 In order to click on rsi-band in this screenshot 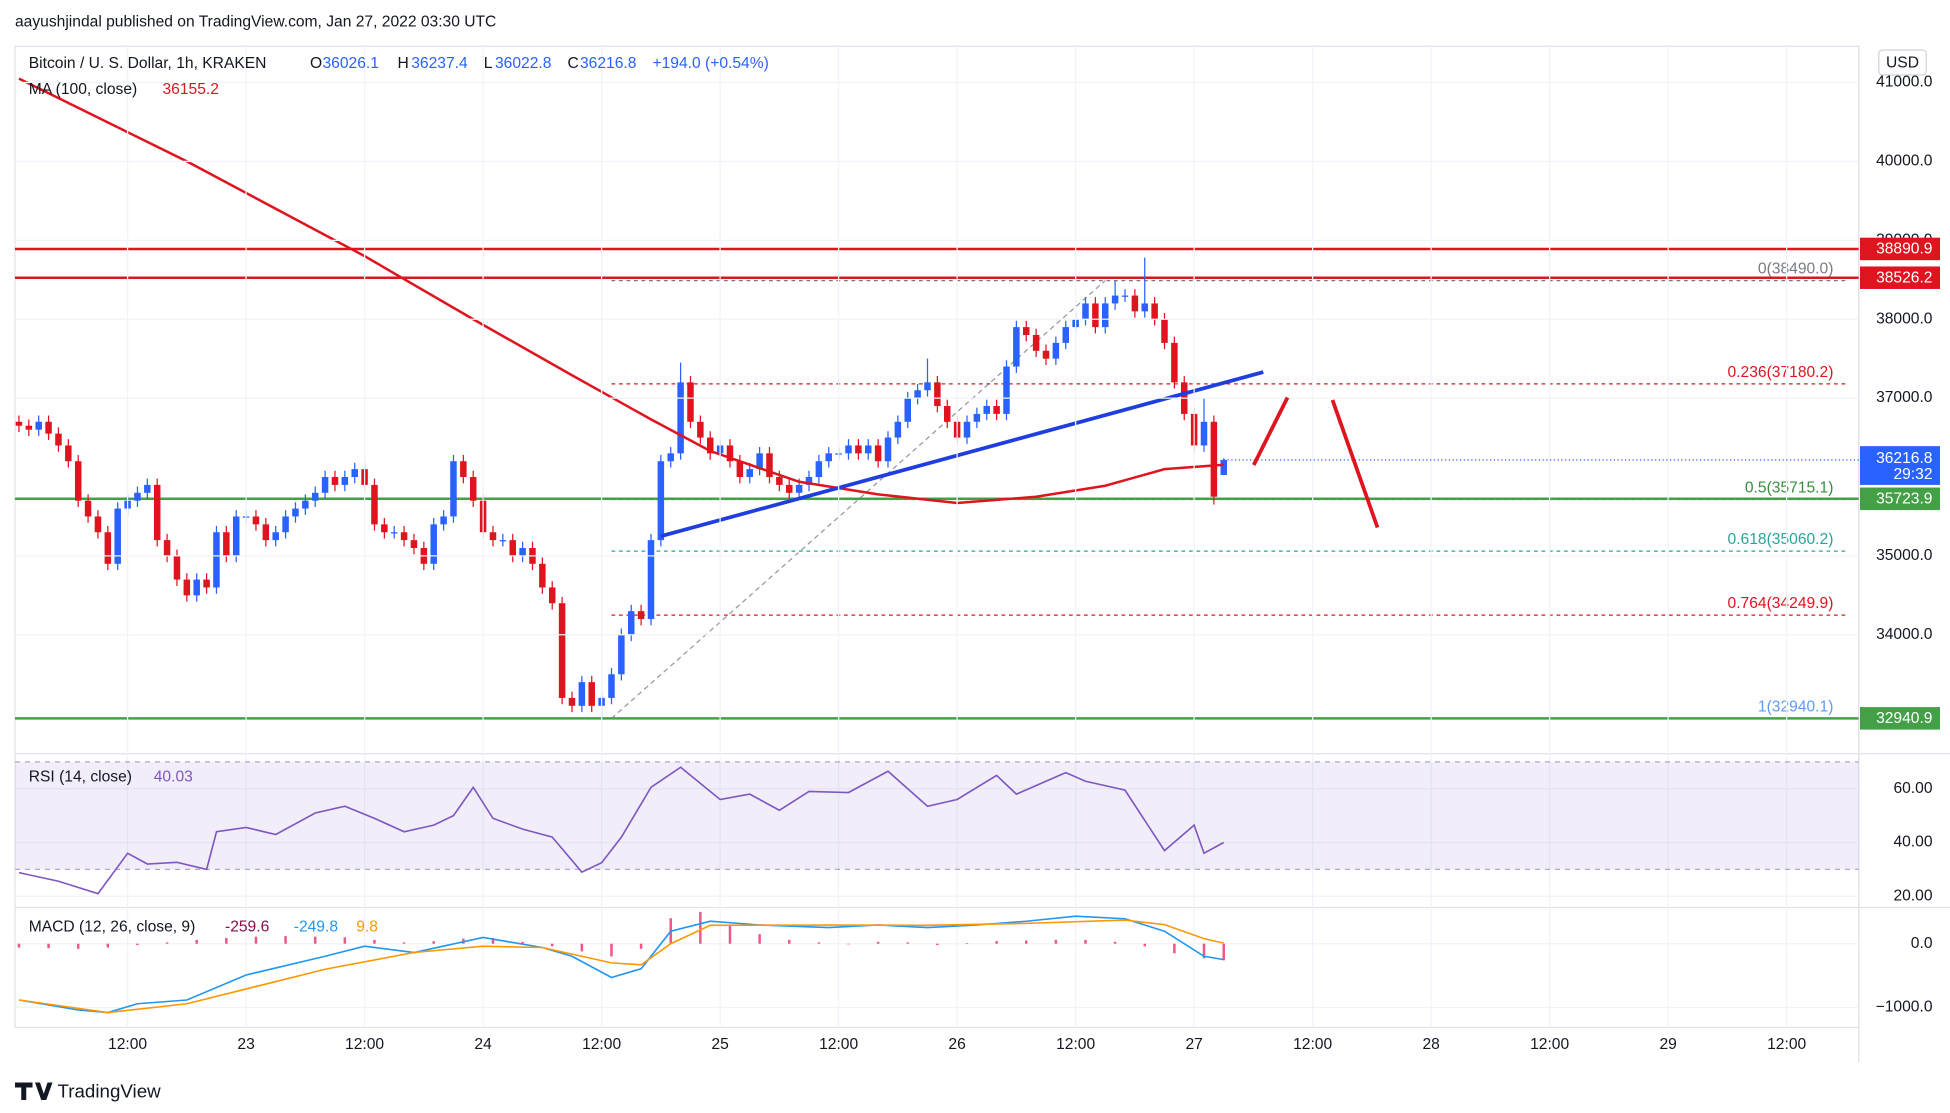, I will do `click(937, 815)`.